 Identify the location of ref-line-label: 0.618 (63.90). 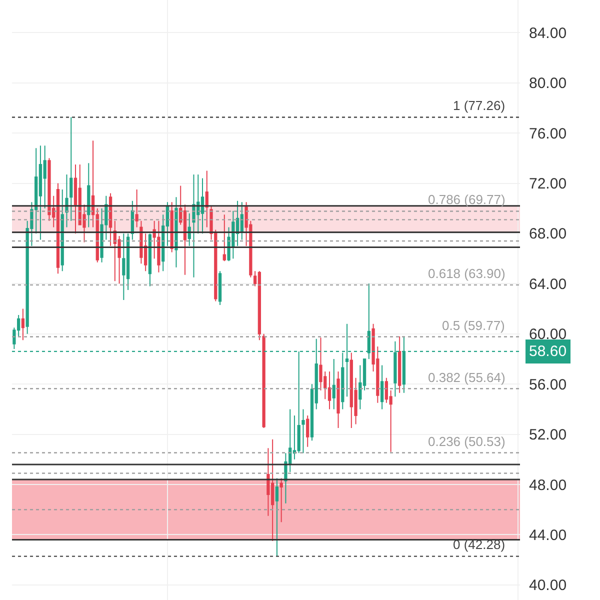
(467, 273).